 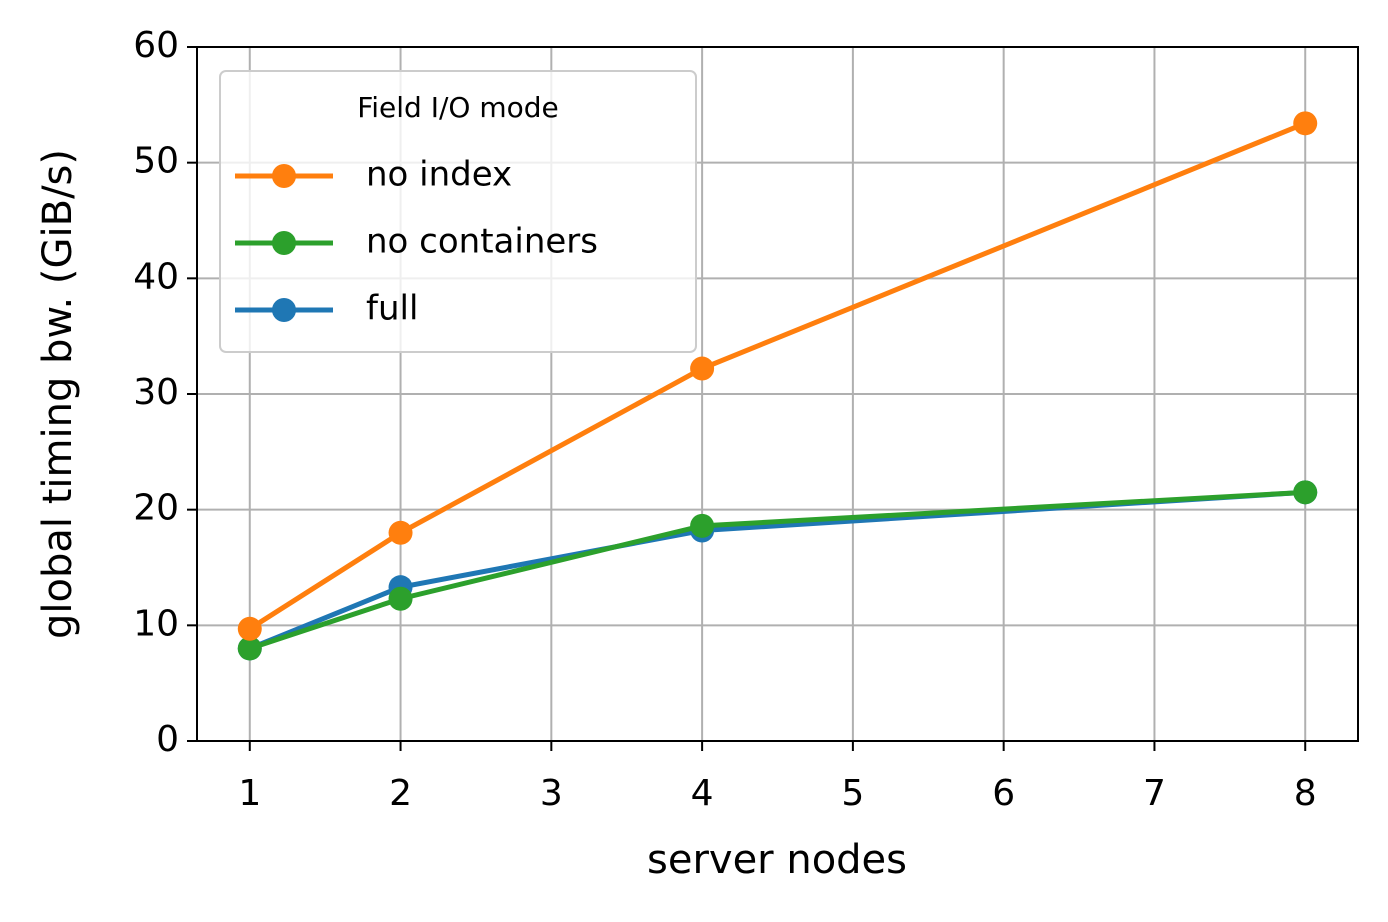 I want to click on x-tick-label: 4, so click(x=702, y=793).